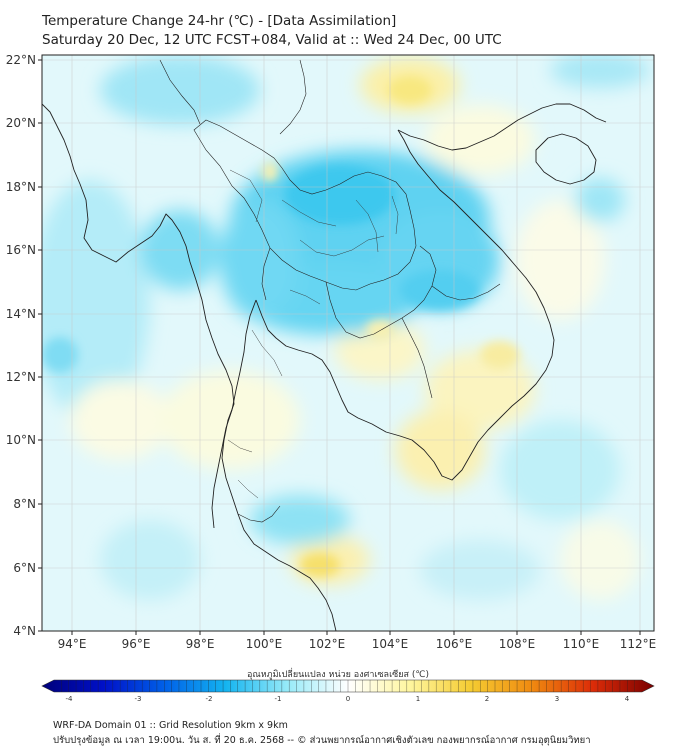  Describe the element at coordinates (390, 644) in the screenshot. I see `lon-label-104e: 104°E` at that location.